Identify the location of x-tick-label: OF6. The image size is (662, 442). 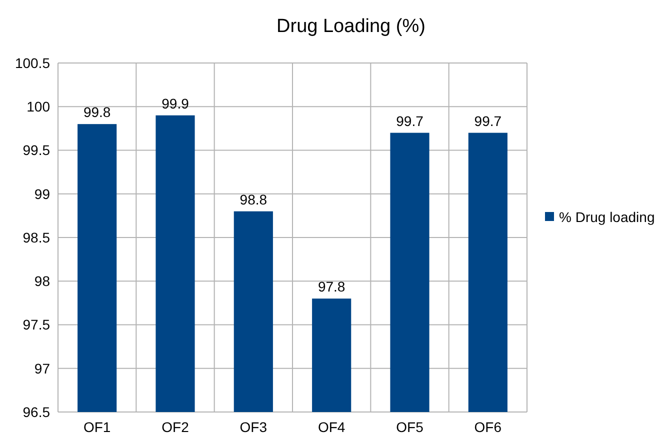
(488, 427).